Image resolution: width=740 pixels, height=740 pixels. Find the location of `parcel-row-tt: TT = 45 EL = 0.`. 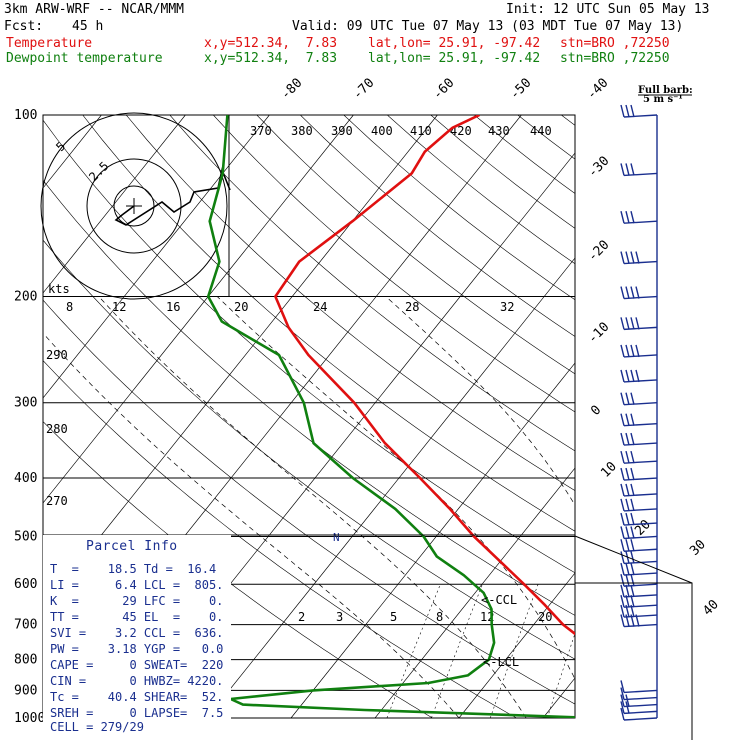

parcel-row-tt: TT = 45 EL = 0. is located at coordinates (137, 617).